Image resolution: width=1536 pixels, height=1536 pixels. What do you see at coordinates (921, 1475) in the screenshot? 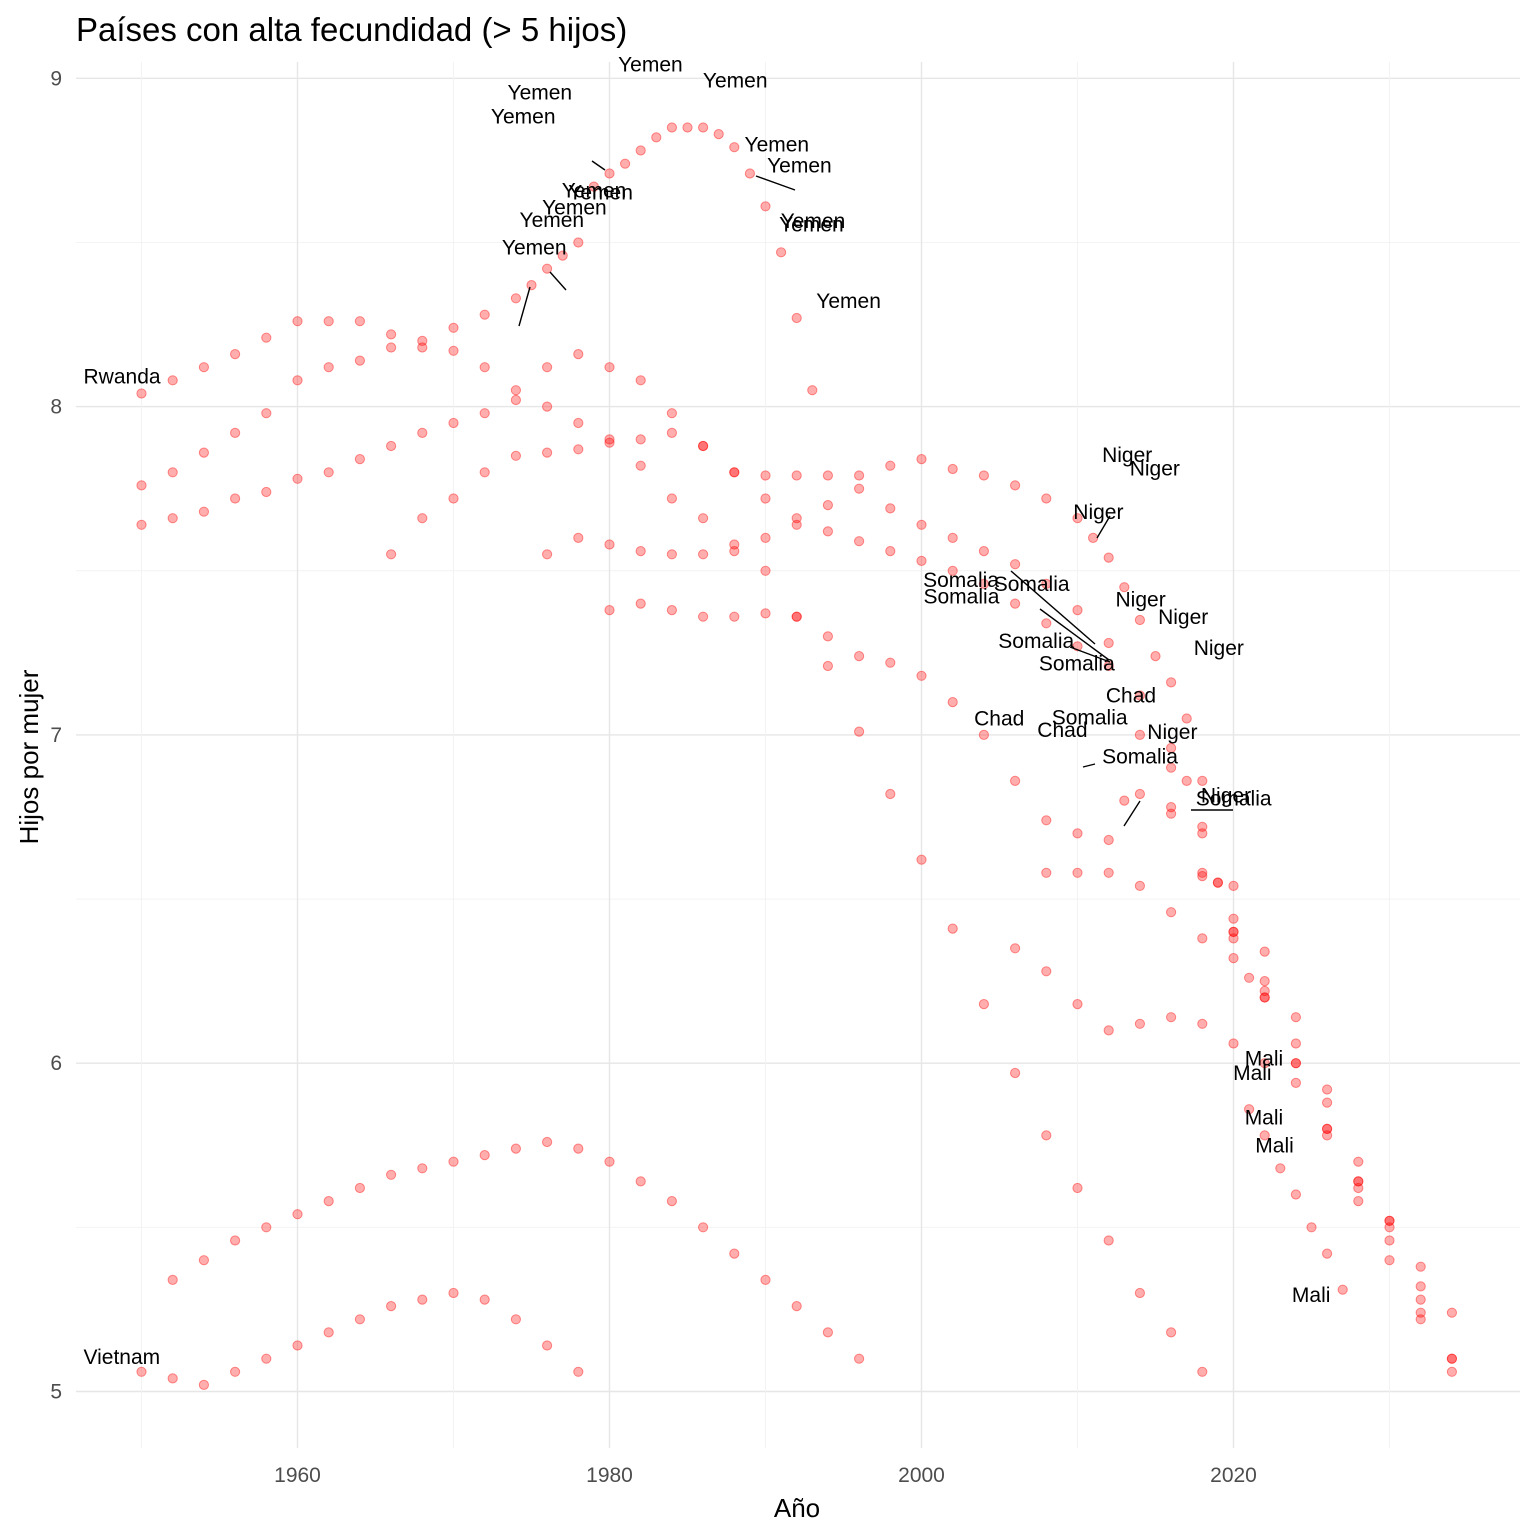
I see `x-tick-label: 2000` at bounding box center [921, 1475].